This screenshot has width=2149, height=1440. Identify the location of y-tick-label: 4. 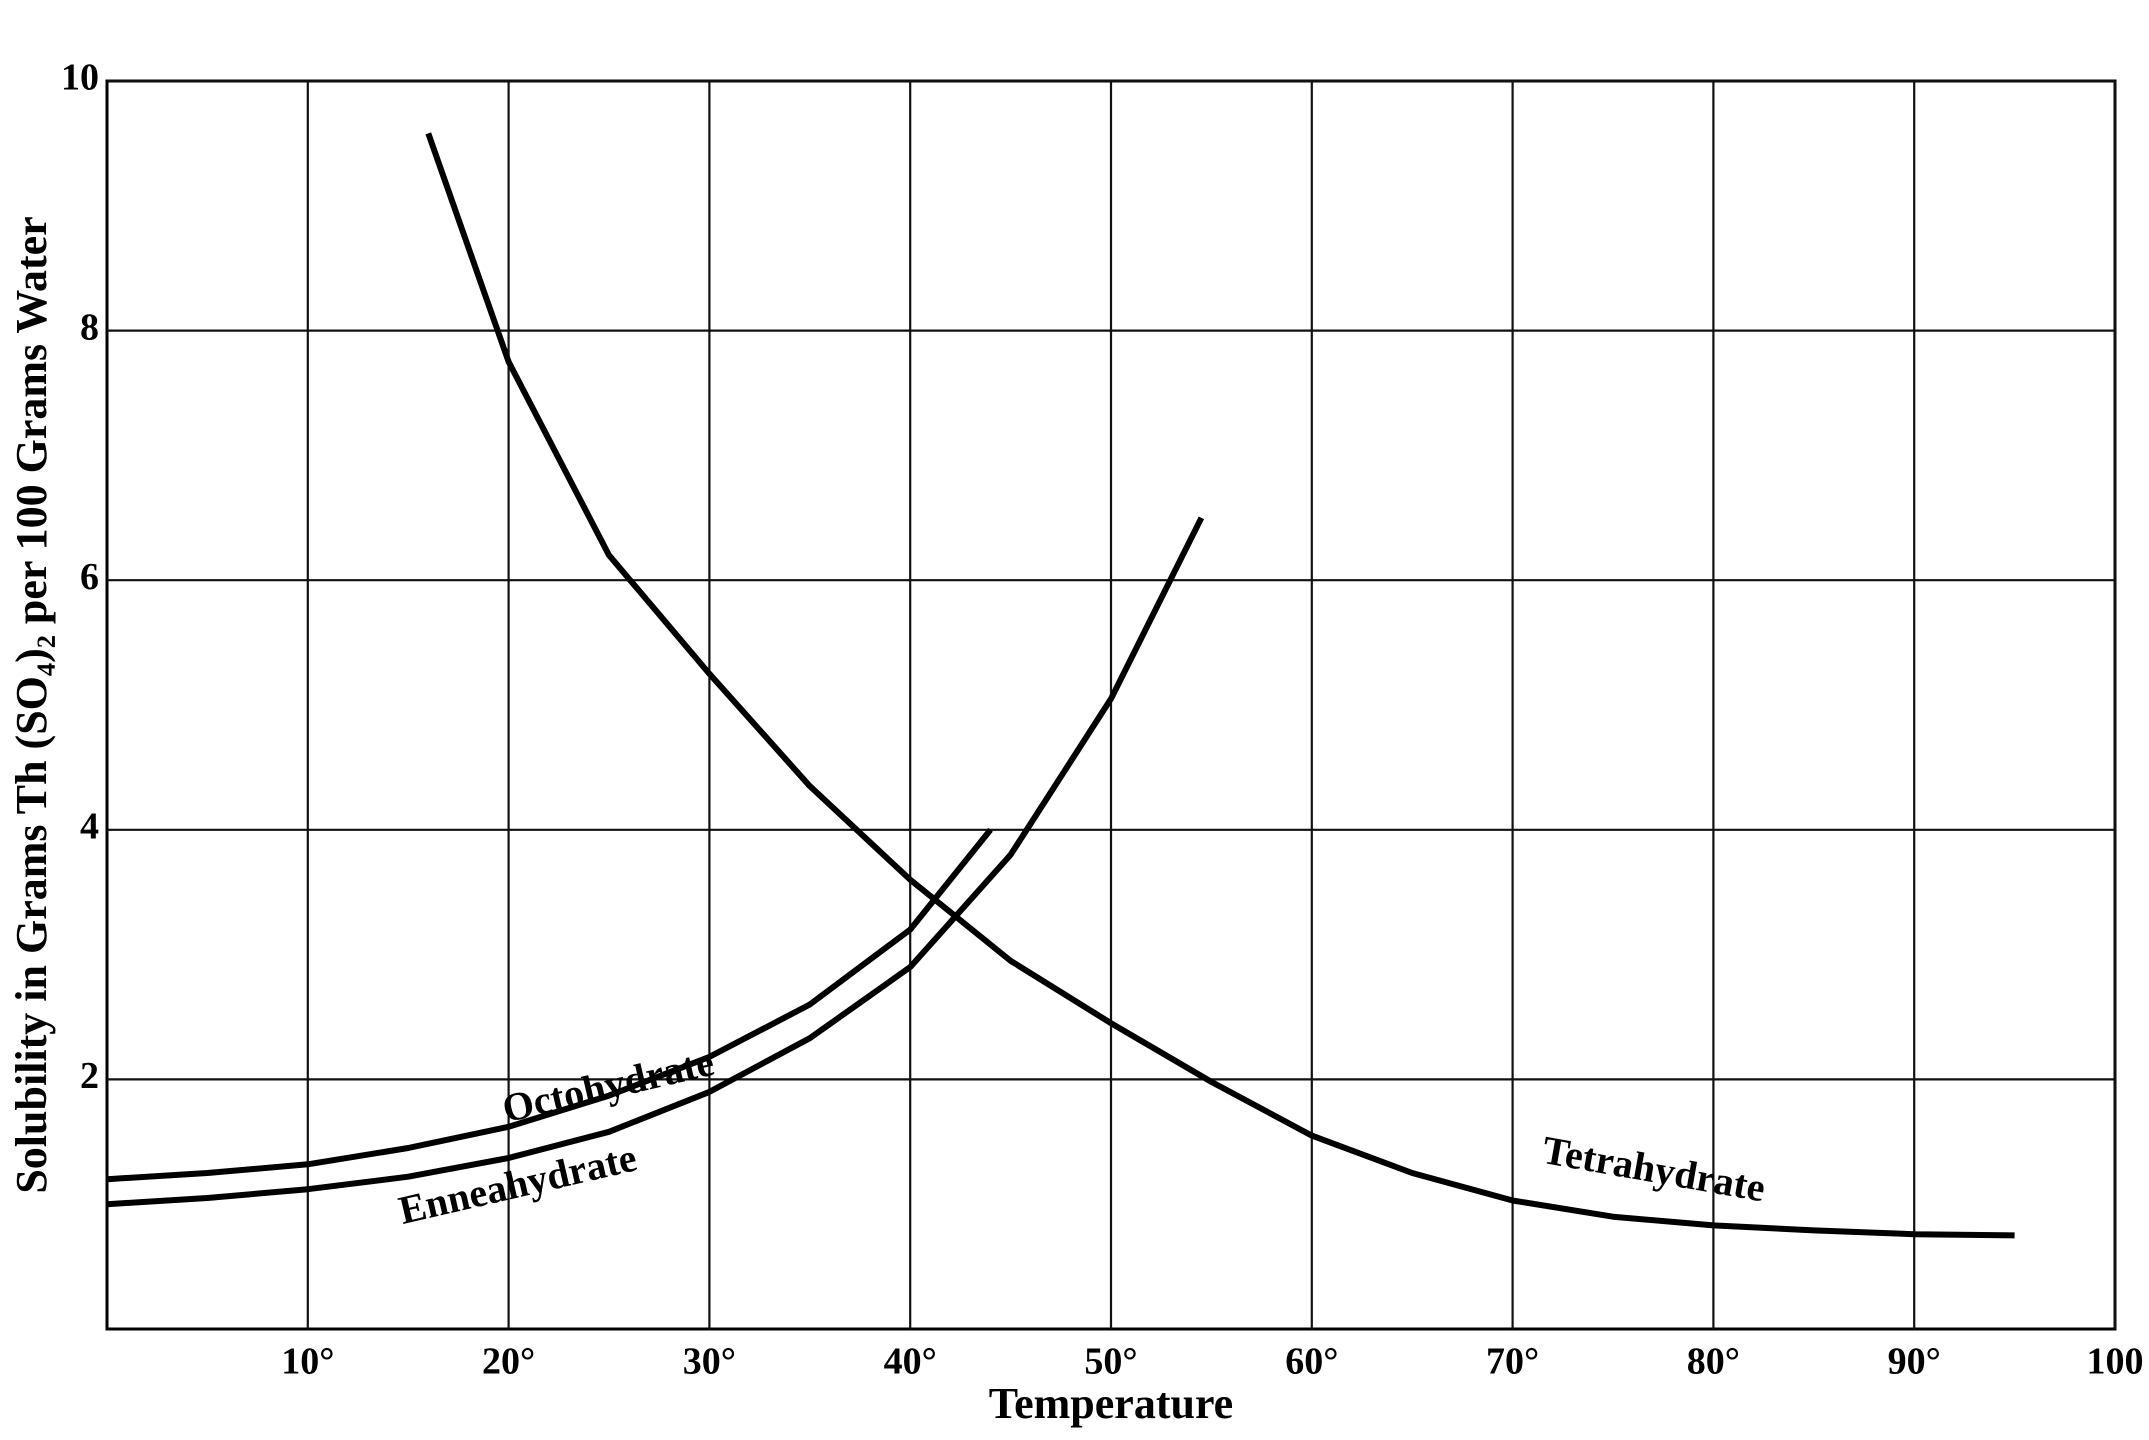
(89, 827).